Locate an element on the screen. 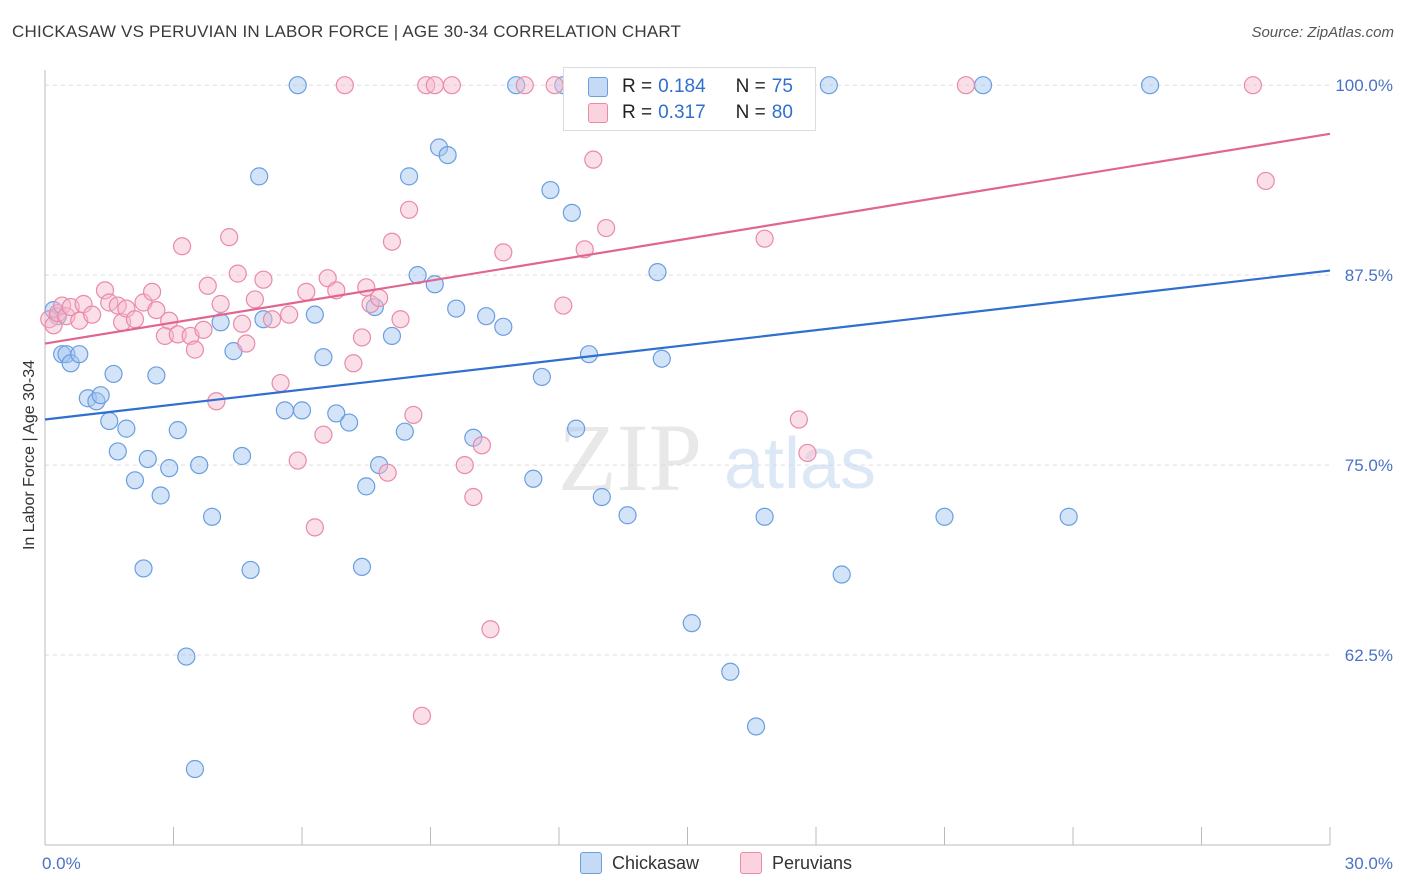  x-tick-labels: 0.0% 30.0% is located at coordinates (717, 863).